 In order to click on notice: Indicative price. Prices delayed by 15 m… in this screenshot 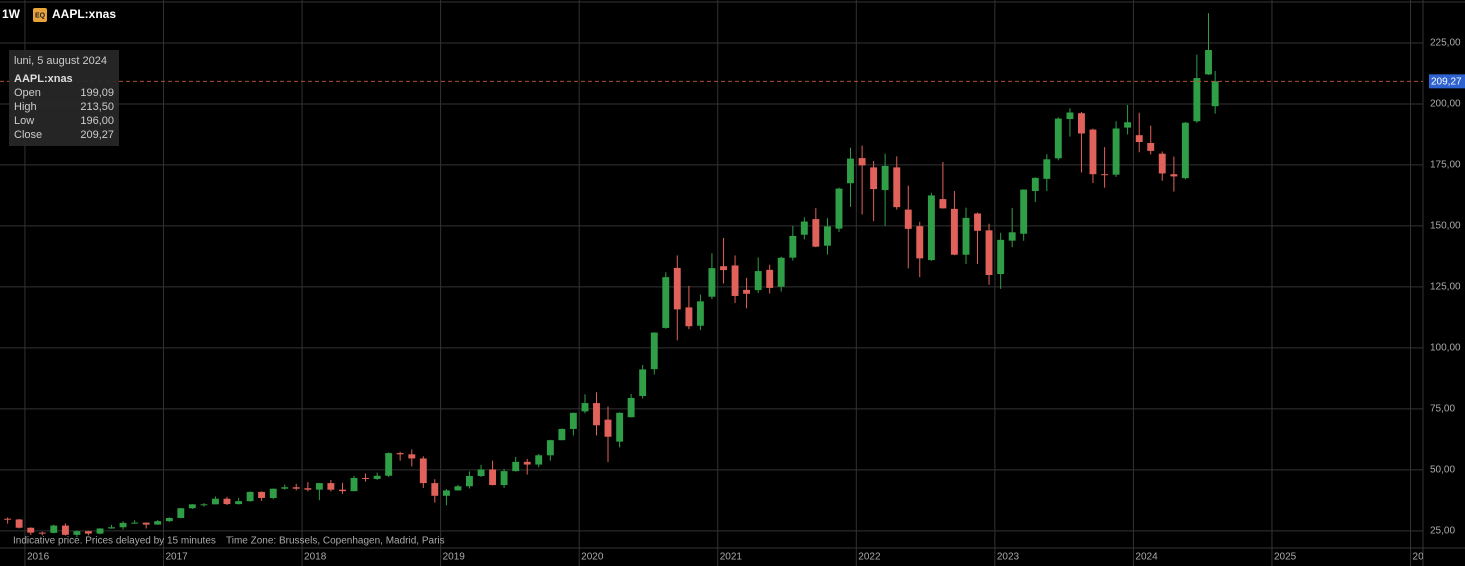, I will do `click(114, 541)`.